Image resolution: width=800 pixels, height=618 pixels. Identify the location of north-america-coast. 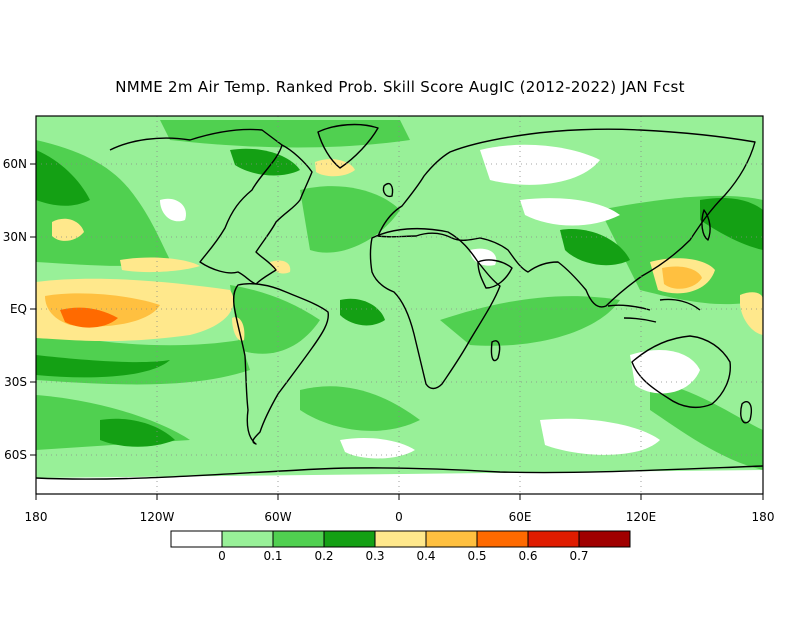
(211, 206).